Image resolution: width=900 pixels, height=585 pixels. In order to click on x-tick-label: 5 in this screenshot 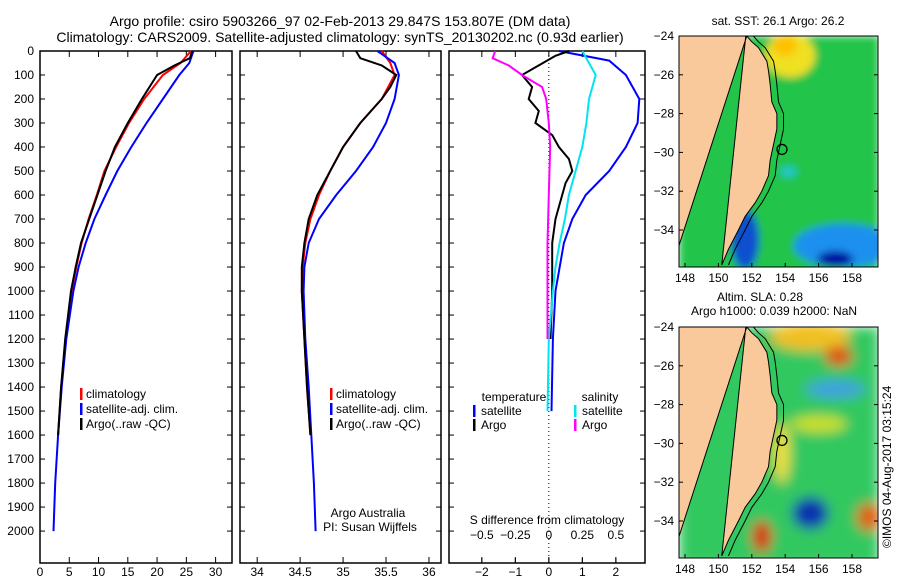, I will do `click(69, 572)`.